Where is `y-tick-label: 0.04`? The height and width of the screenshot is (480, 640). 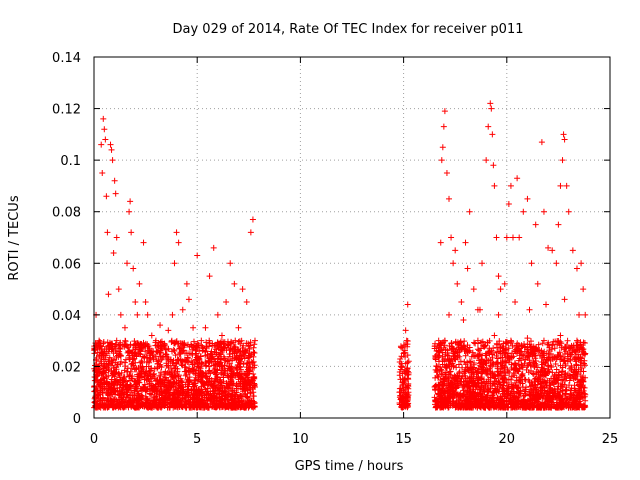 y-tick-label: 0.04 is located at coordinates (66, 316).